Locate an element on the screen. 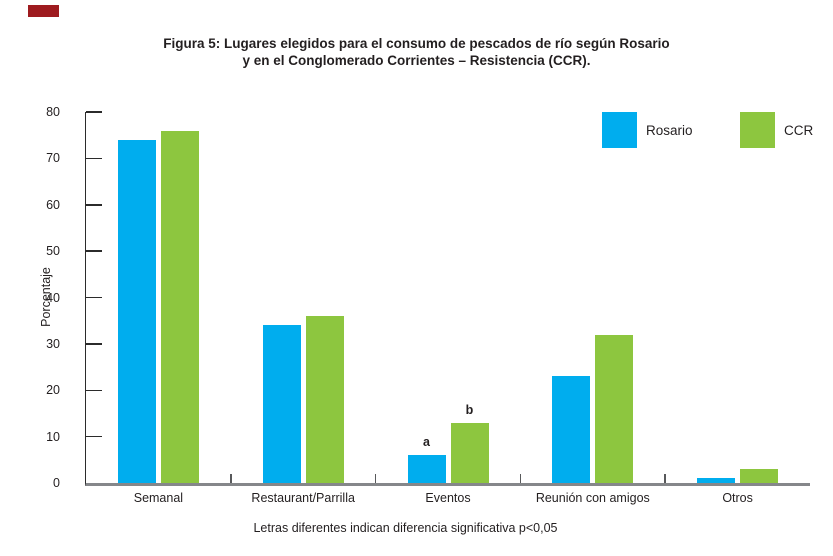 This screenshot has height=556, width=833. category-label-semanal: Semanal is located at coordinates (158, 498).